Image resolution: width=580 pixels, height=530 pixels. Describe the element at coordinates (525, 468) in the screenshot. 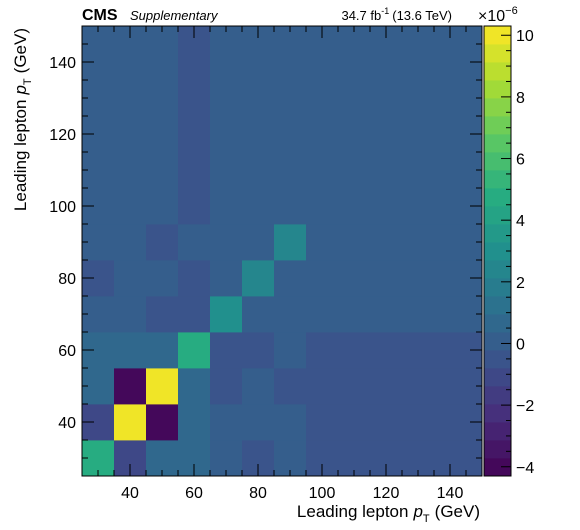

I see `colorbar-tick-label: −4` at that location.